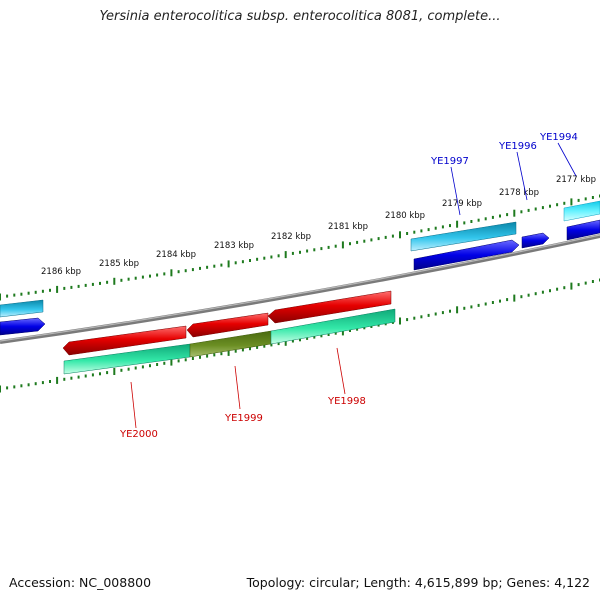  What do you see at coordinates (138, 434) in the screenshot?
I see `gene-label-ye2000: YE2000` at bounding box center [138, 434].